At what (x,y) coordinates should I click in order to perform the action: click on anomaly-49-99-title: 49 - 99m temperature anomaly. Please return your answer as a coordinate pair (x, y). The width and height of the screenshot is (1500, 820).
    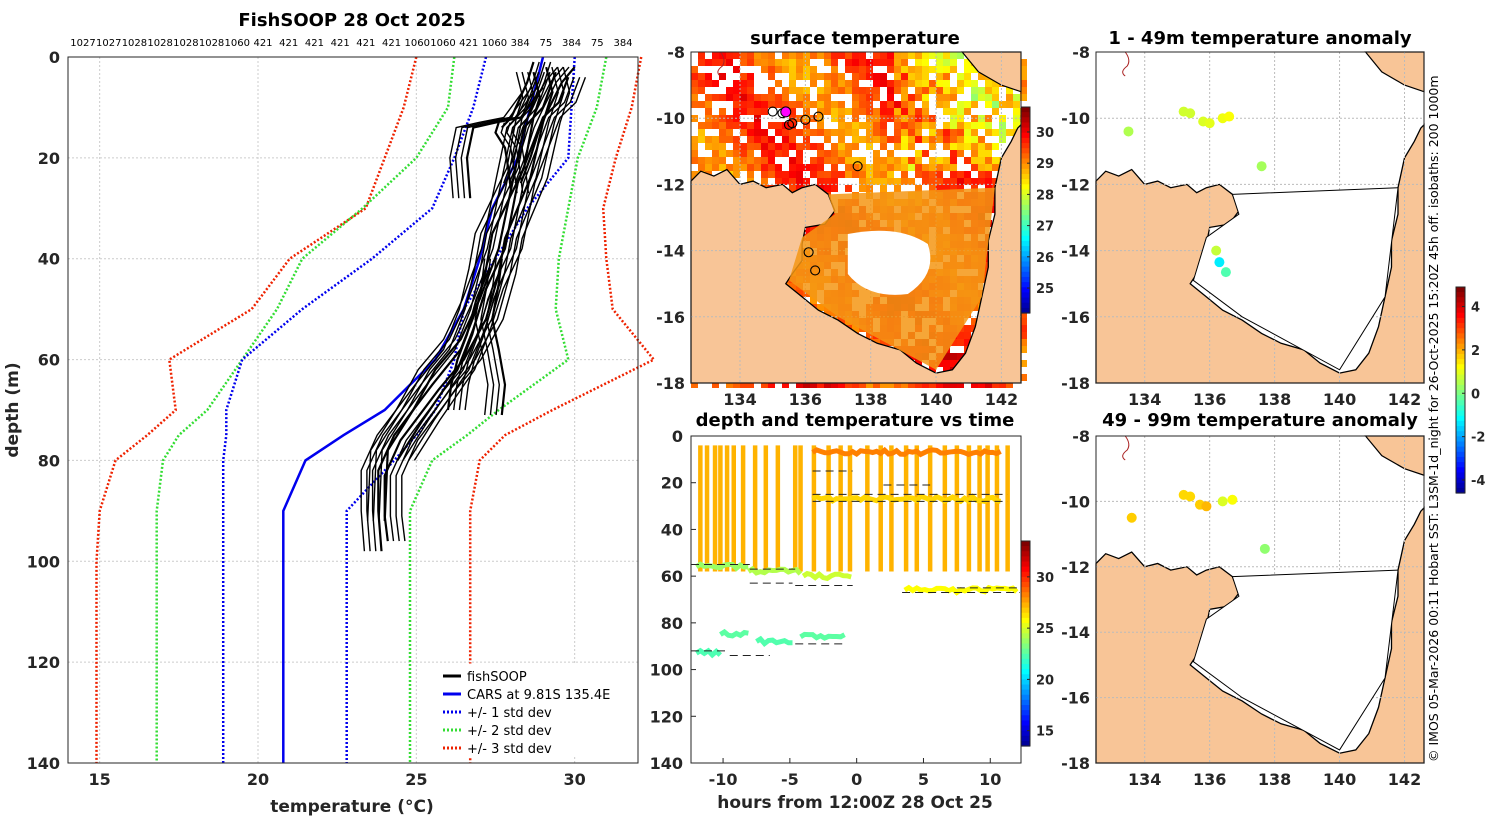
    Looking at the image, I should click on (1260, 420).